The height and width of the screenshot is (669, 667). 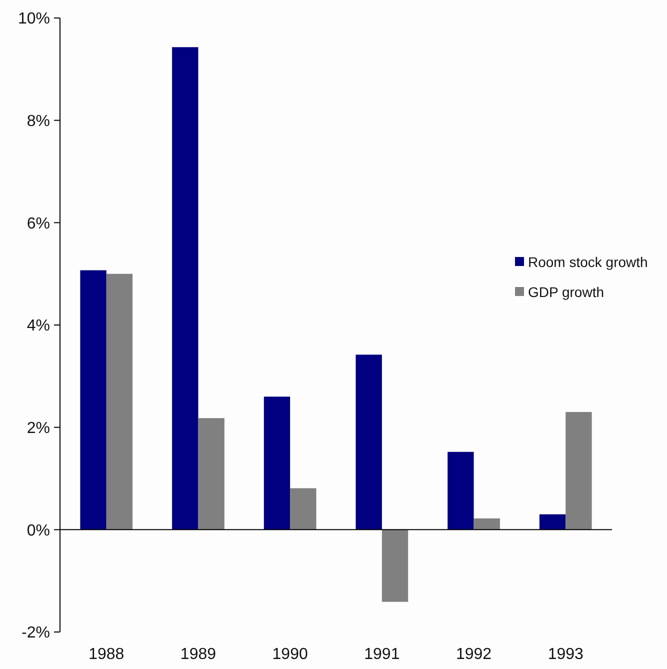 What do you see at coordinates (566, 654) in the screenshot?
I see `x-tick-label: 1993` at bounding box center [566, 654].